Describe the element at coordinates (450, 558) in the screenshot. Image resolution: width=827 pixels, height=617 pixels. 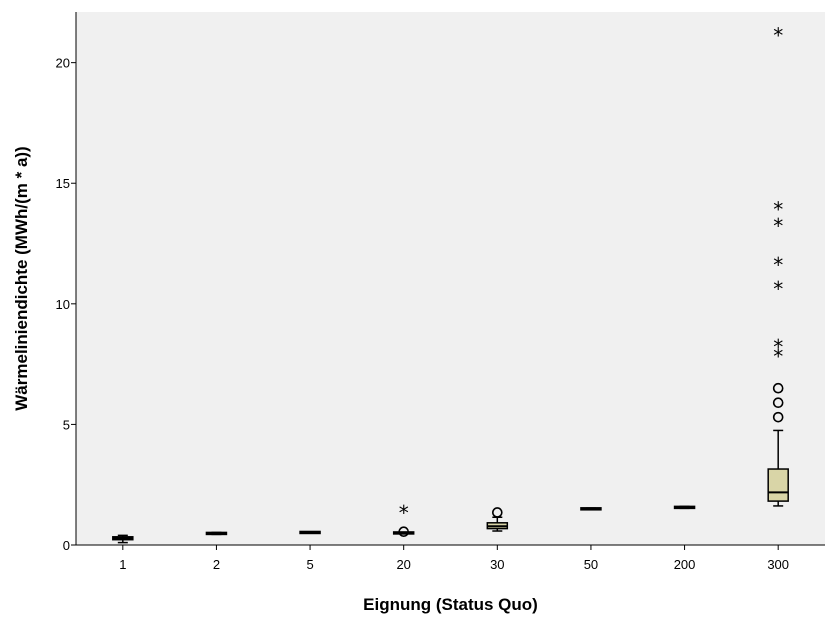
I see `x-axis: 1 2 5 20 30 50 200 300` at that location.